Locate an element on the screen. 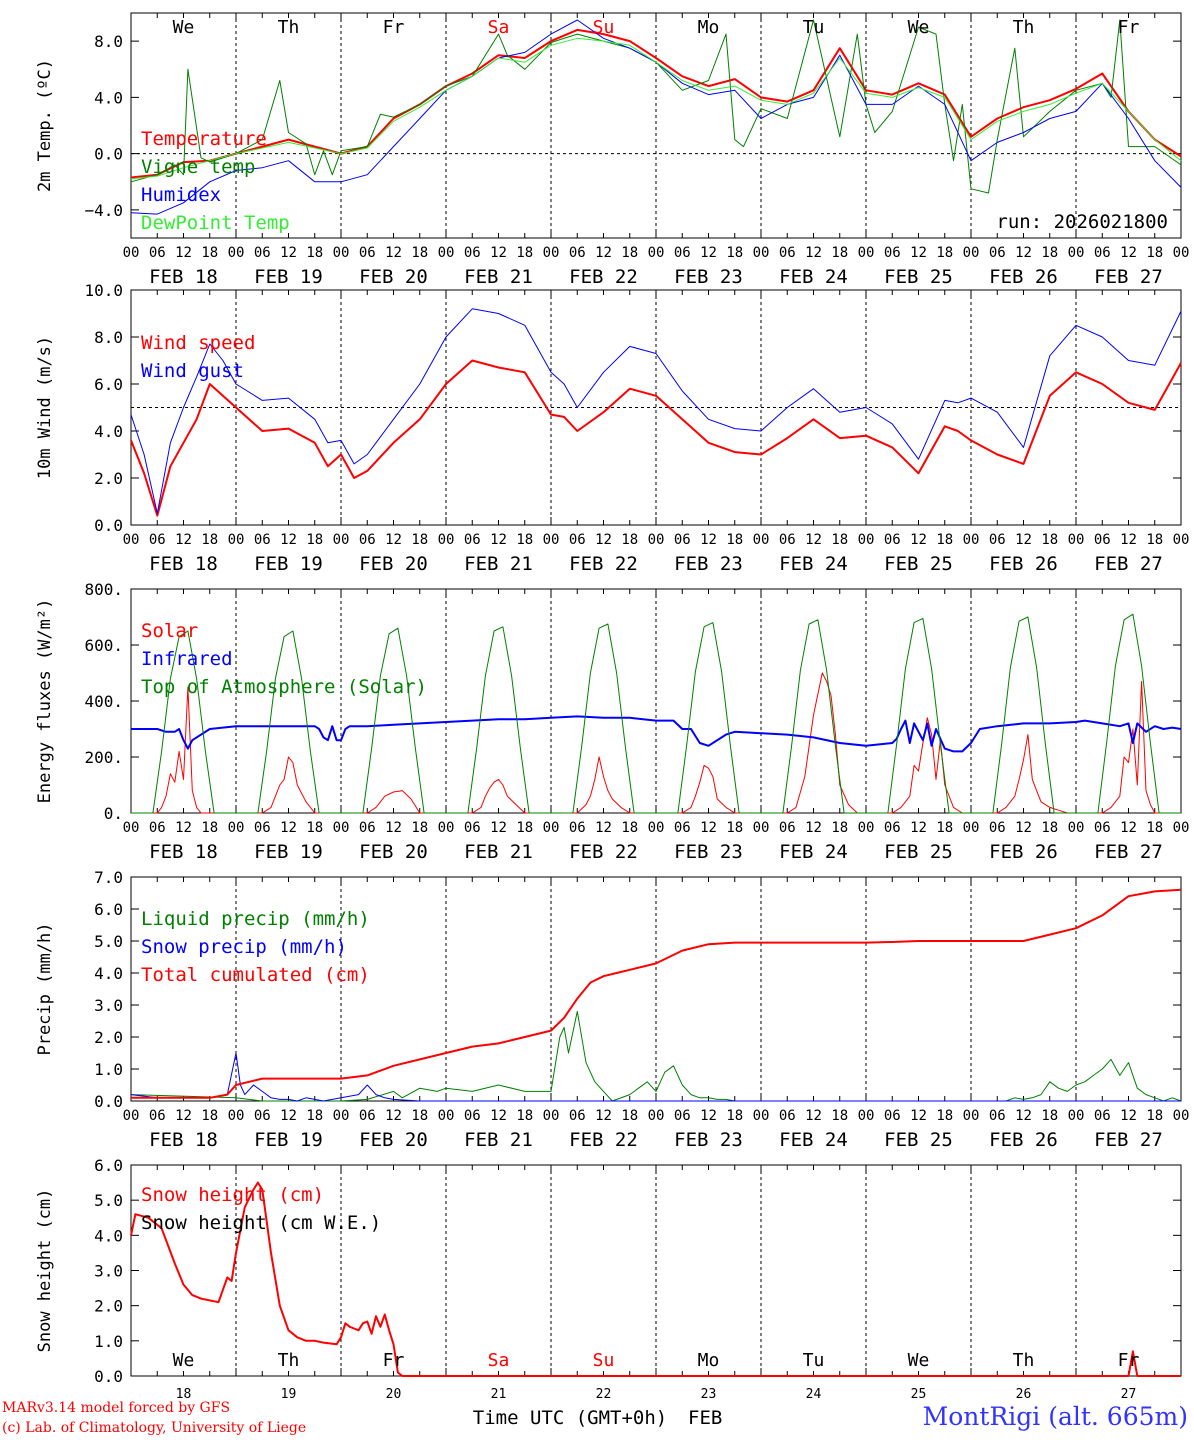  flux-series-solar is located at coordinates (656, 743).